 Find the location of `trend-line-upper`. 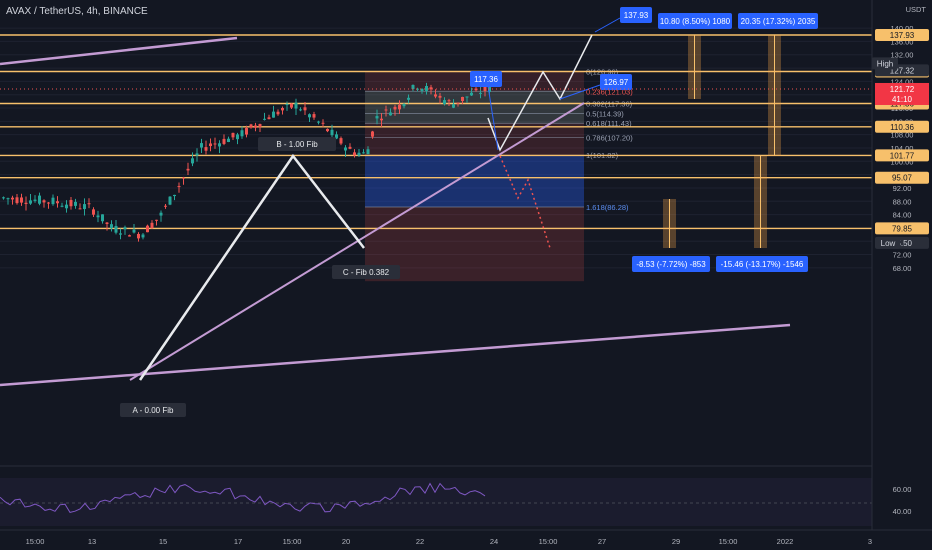

trend-line-upper is located at coordinates (119, 51).